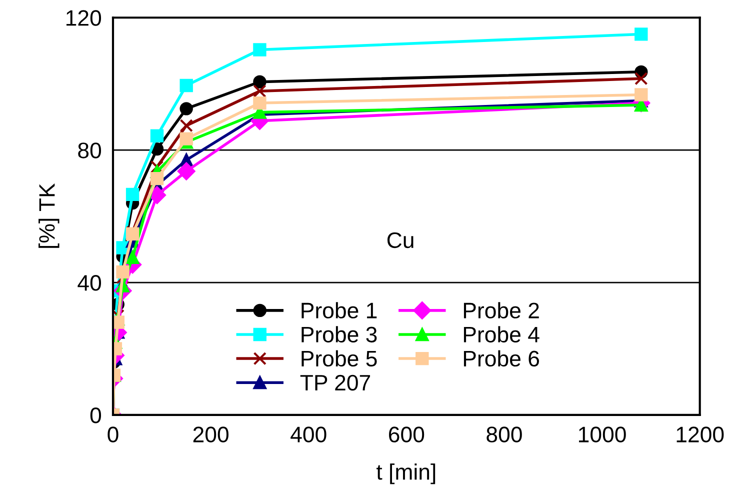  What do you see at coordinates (113, 434) in the screenshot?
I see `x-tick-label: 0` at bounding box center [113, 434].